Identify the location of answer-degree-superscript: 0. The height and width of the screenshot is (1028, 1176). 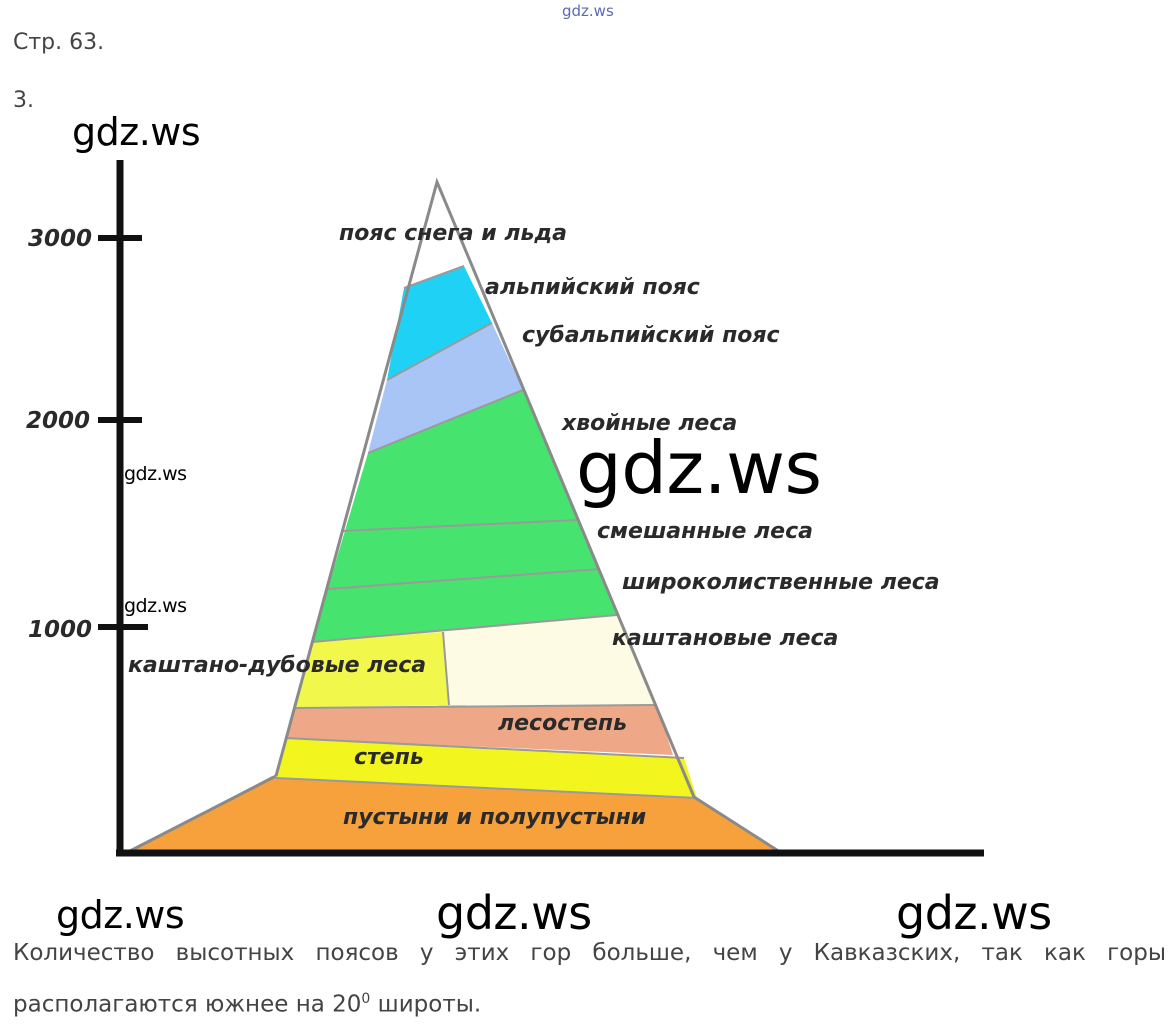
(366, 999).